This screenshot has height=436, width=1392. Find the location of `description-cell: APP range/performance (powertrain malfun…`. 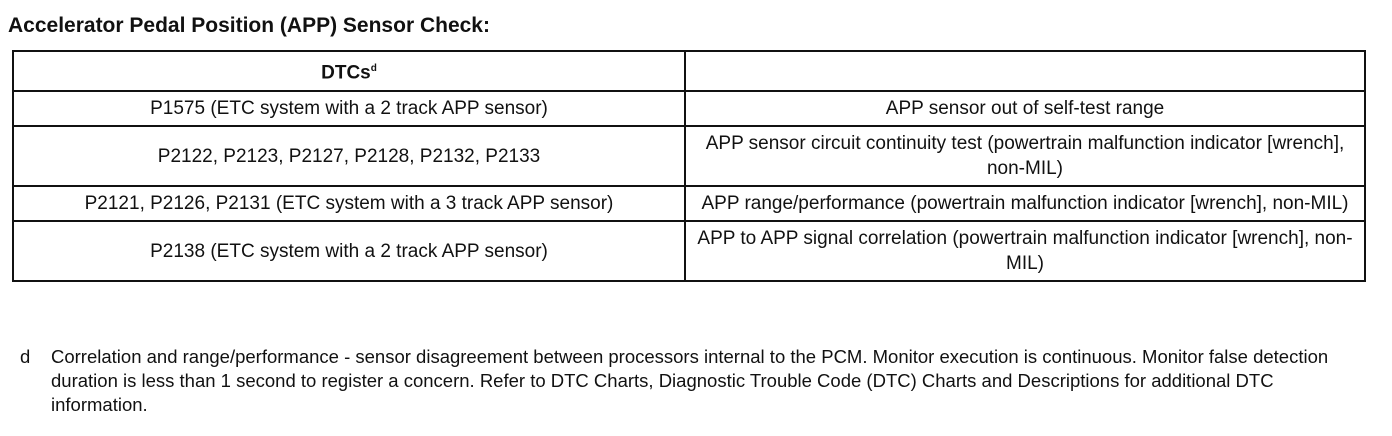

description-cell: APP range/performance (powertrain malfun… is located at coordinates (1025, 203).